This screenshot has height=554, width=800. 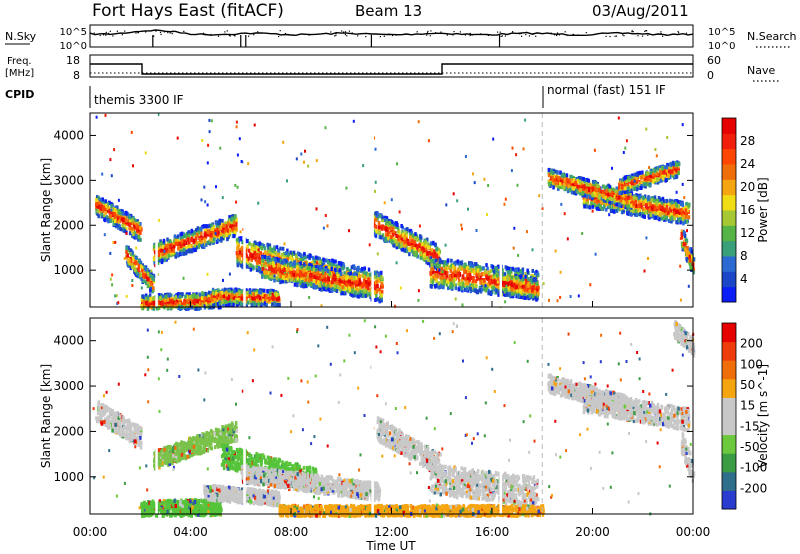 I want to click on nsearch-dots, so click(x=392, y=34).